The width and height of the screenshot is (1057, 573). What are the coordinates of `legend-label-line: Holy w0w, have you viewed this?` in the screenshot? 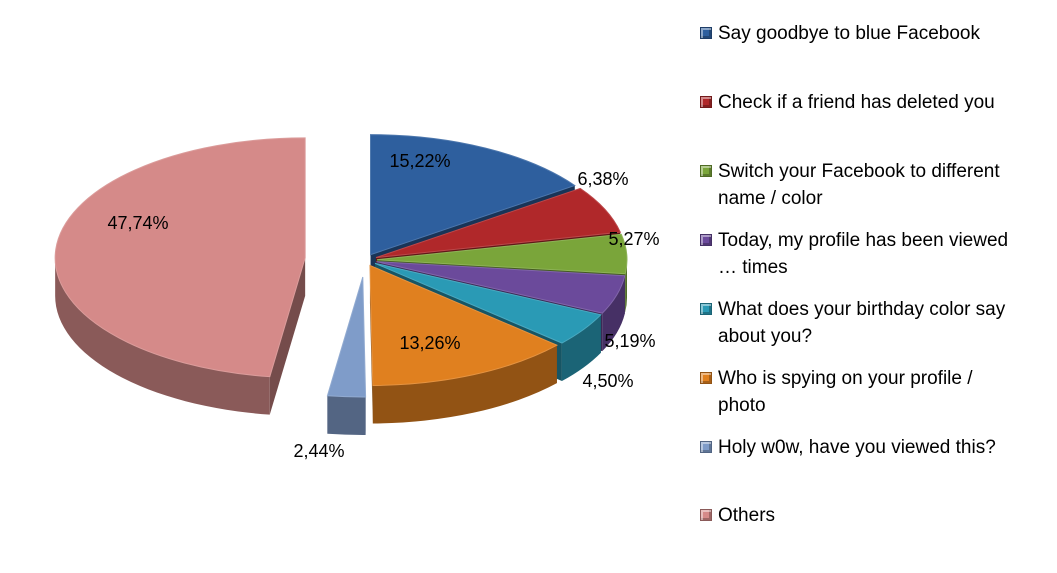 It's located at (857, 447).